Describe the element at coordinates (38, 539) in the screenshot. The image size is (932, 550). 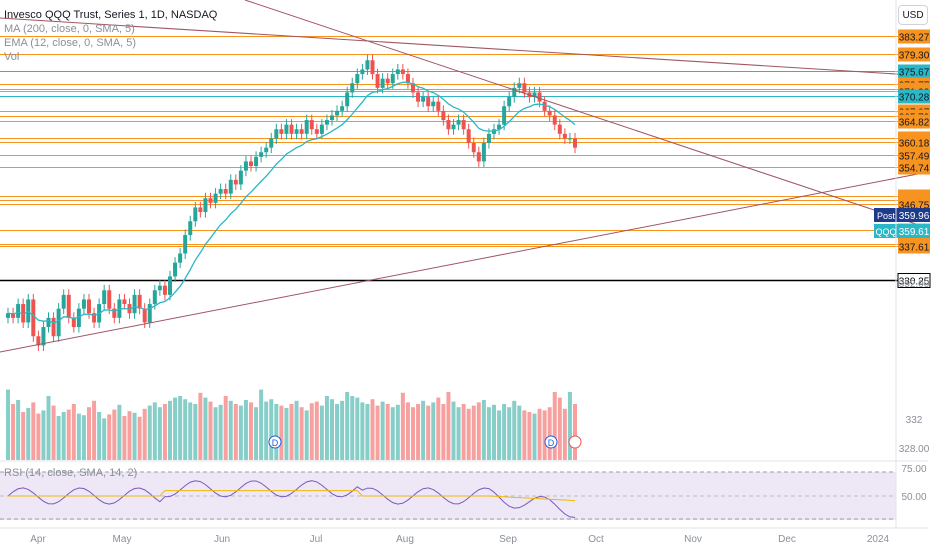
I see `time-axis-tick: Apr` at that location.